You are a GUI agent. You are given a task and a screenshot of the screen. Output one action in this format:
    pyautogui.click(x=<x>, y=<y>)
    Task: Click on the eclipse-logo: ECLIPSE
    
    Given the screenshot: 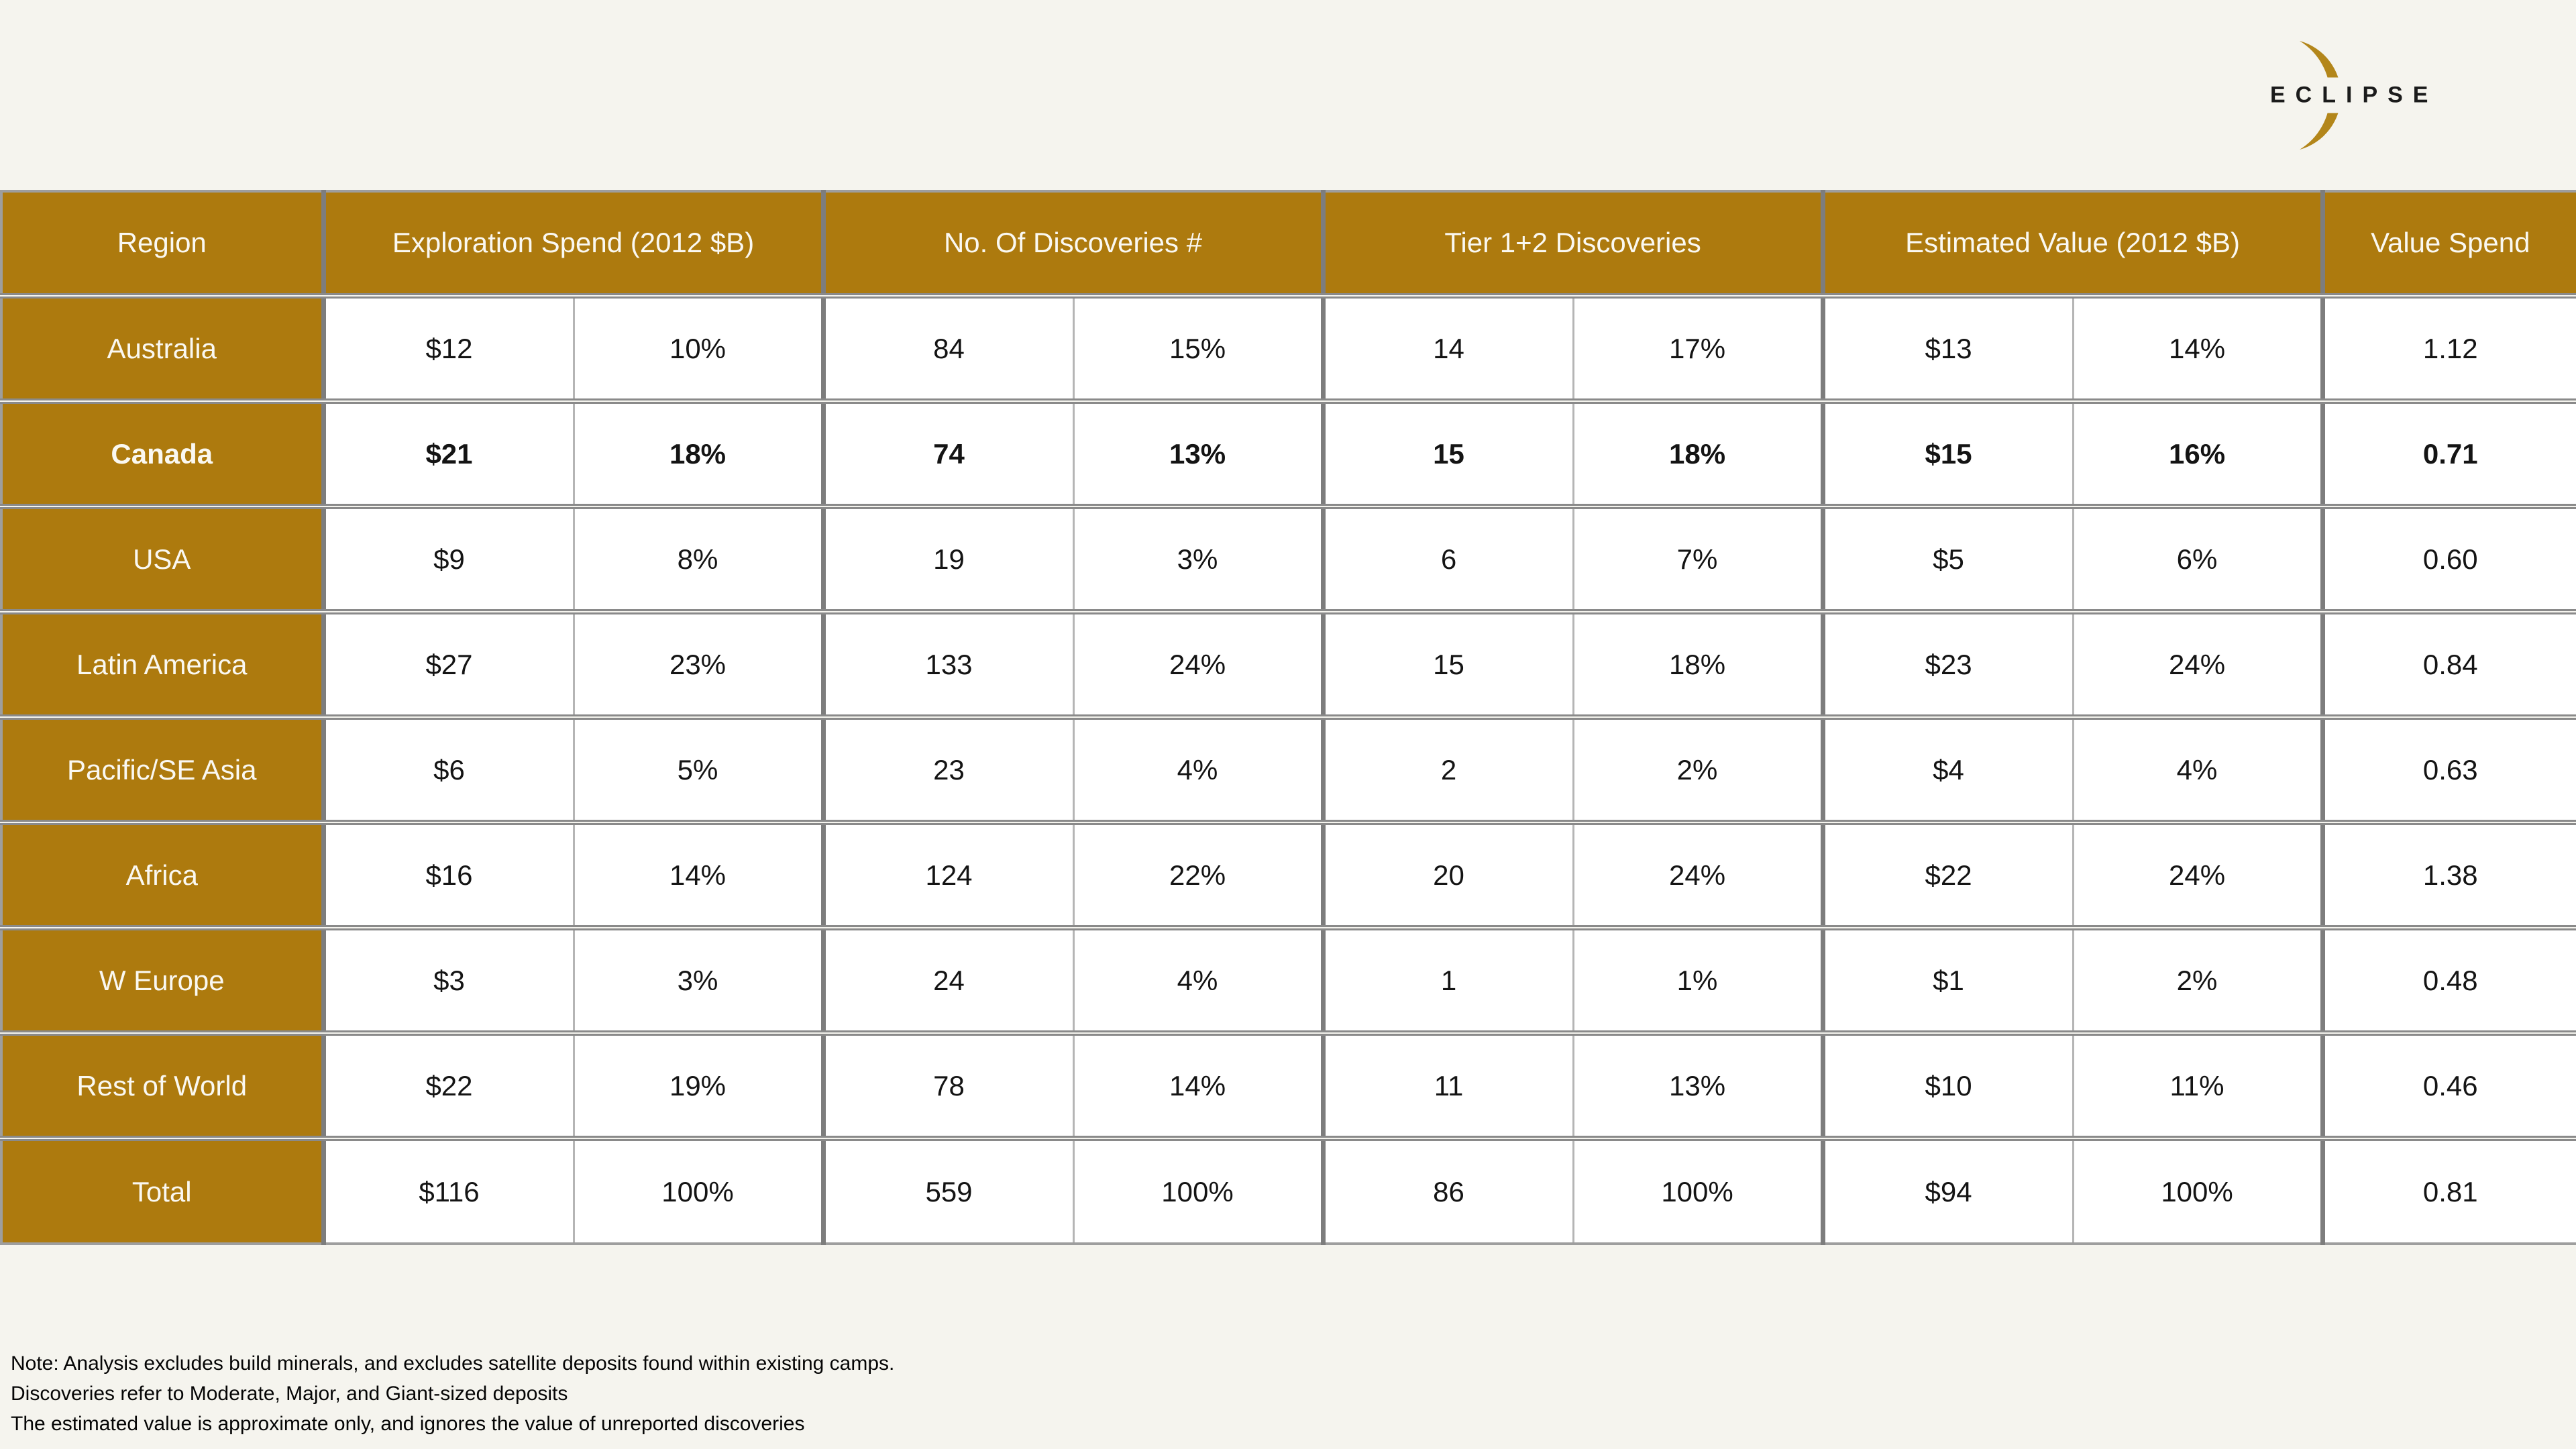 What is the action you would take?
    pyautogui.click(x=2356, y=95)
    